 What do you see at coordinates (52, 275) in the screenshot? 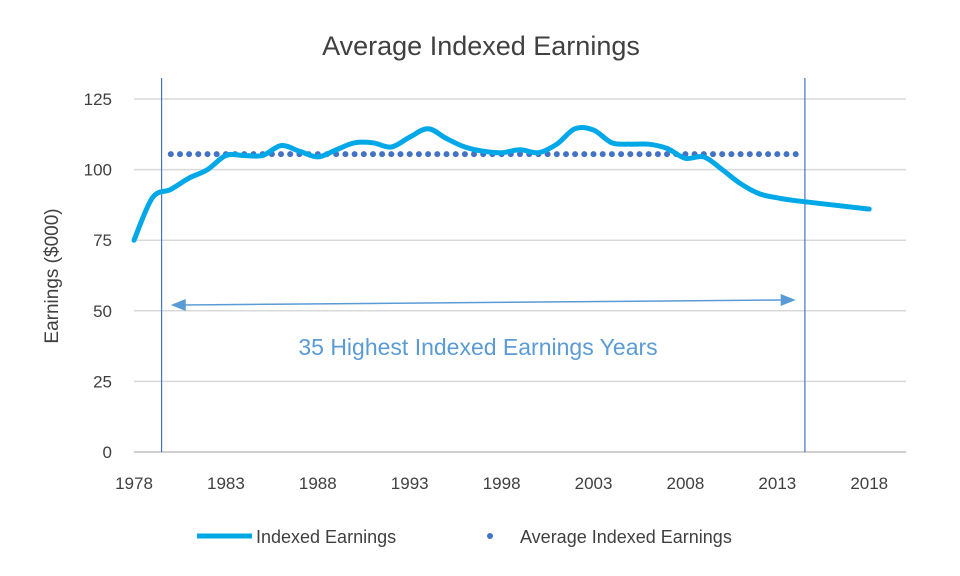
I see `y-axis-title: Earnings ($000)` at bounding box center [52, 275].